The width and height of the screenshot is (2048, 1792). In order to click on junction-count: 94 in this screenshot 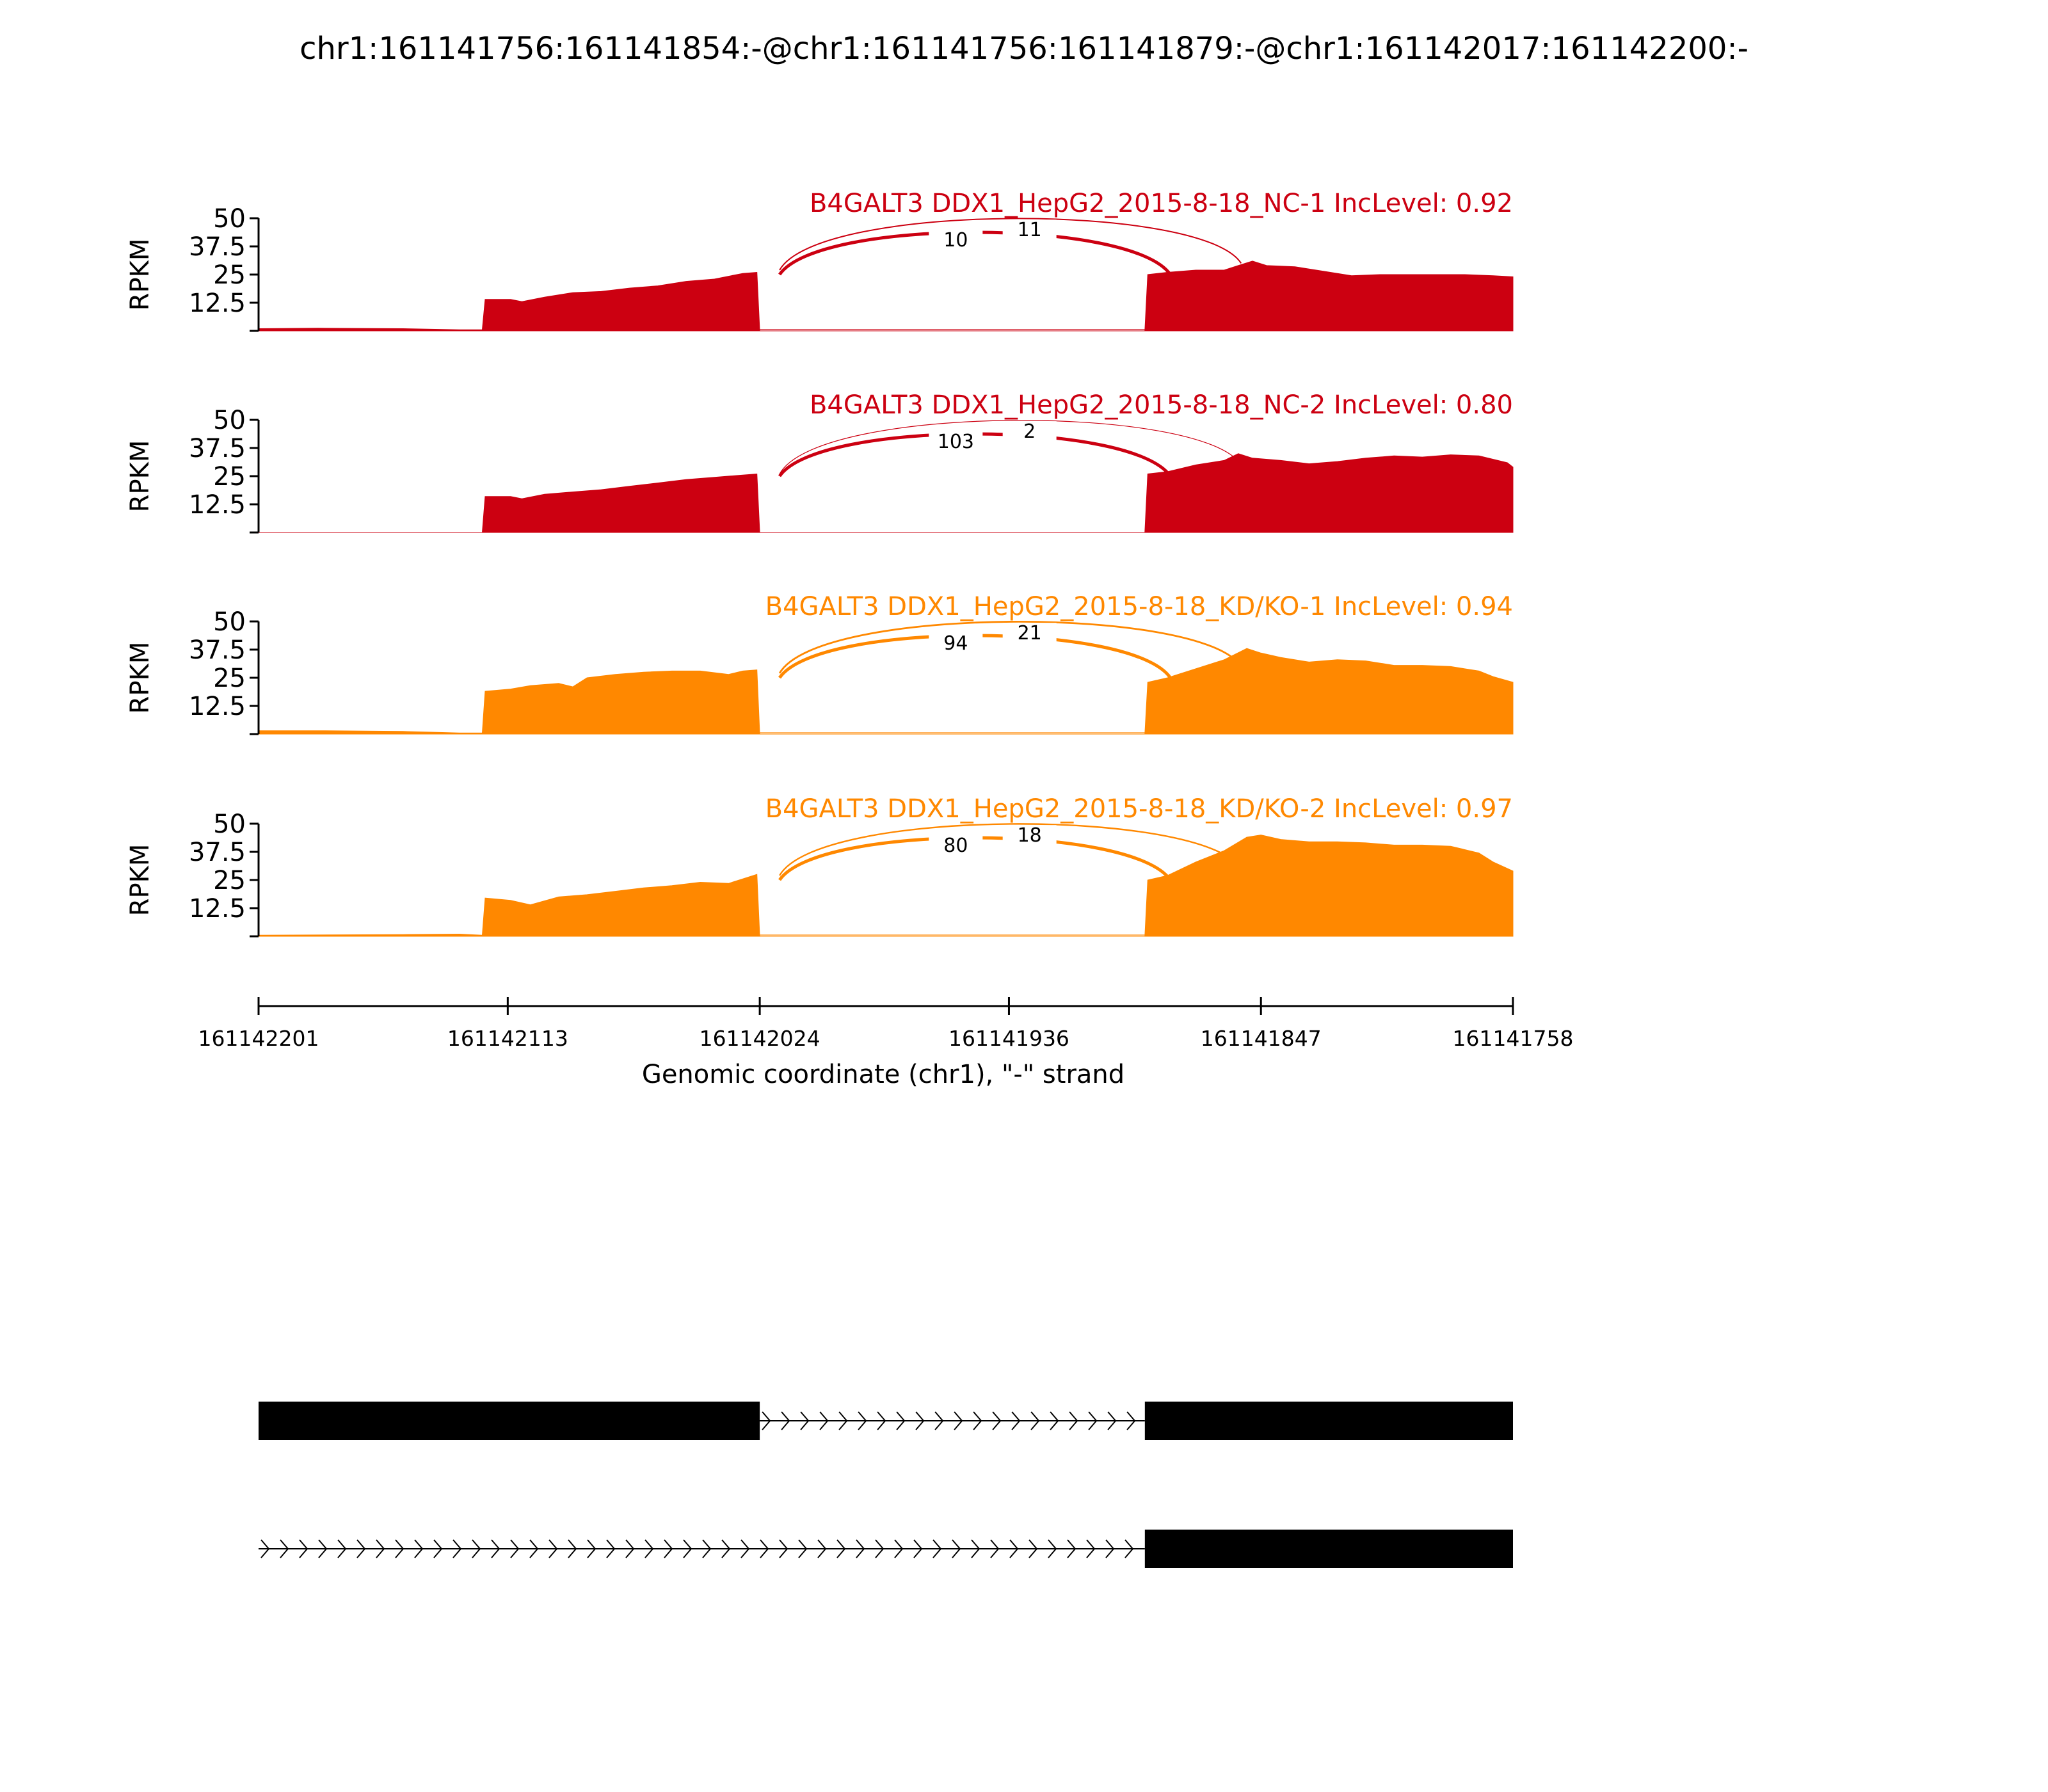, I will do `click(955, 643)`.